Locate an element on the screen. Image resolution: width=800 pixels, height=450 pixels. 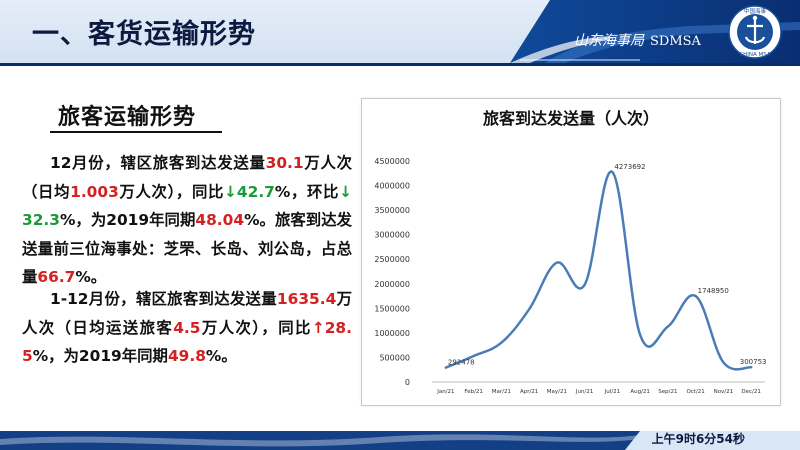
arrow-up-icon: ↑ is located at coordinates (318, 327).